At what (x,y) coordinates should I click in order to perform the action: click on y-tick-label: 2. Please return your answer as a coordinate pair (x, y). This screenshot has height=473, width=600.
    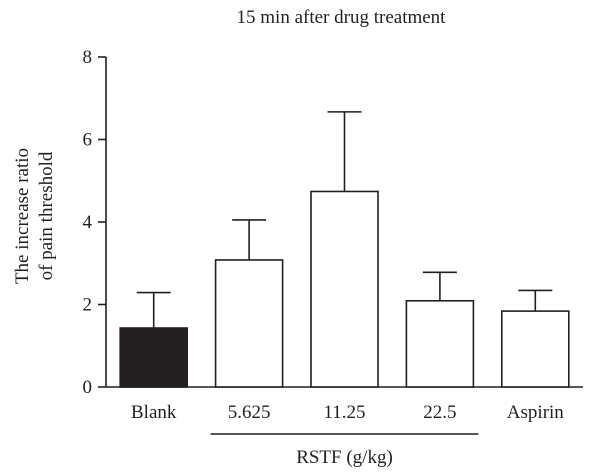
    Looking at the image, I should click on (88, 305).